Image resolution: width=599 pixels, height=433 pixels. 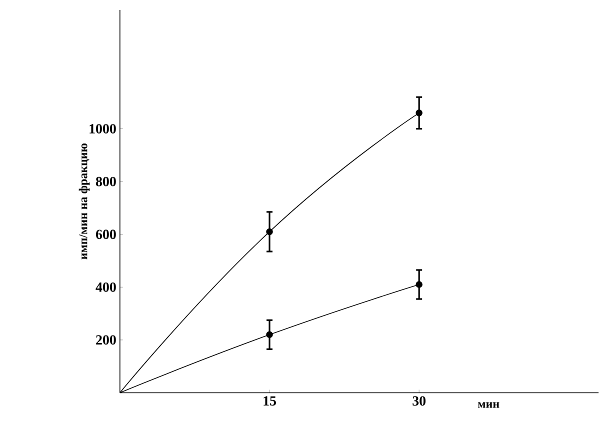 I want to click on y-tick-label: 800, so click(x=106, y=181).